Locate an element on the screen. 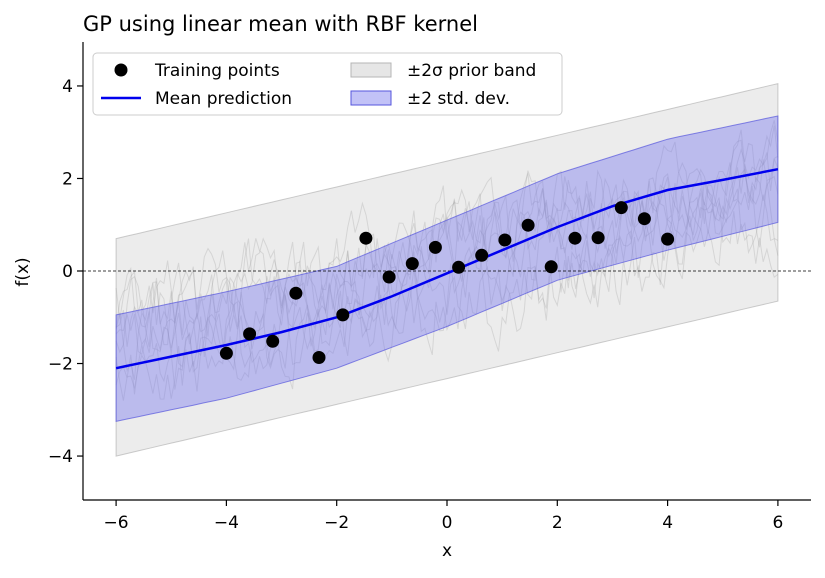 The height and width of the screenshot is (578, 825). legend-label-prior-band: ±2σ prior band is located at coordinates (471, 71).